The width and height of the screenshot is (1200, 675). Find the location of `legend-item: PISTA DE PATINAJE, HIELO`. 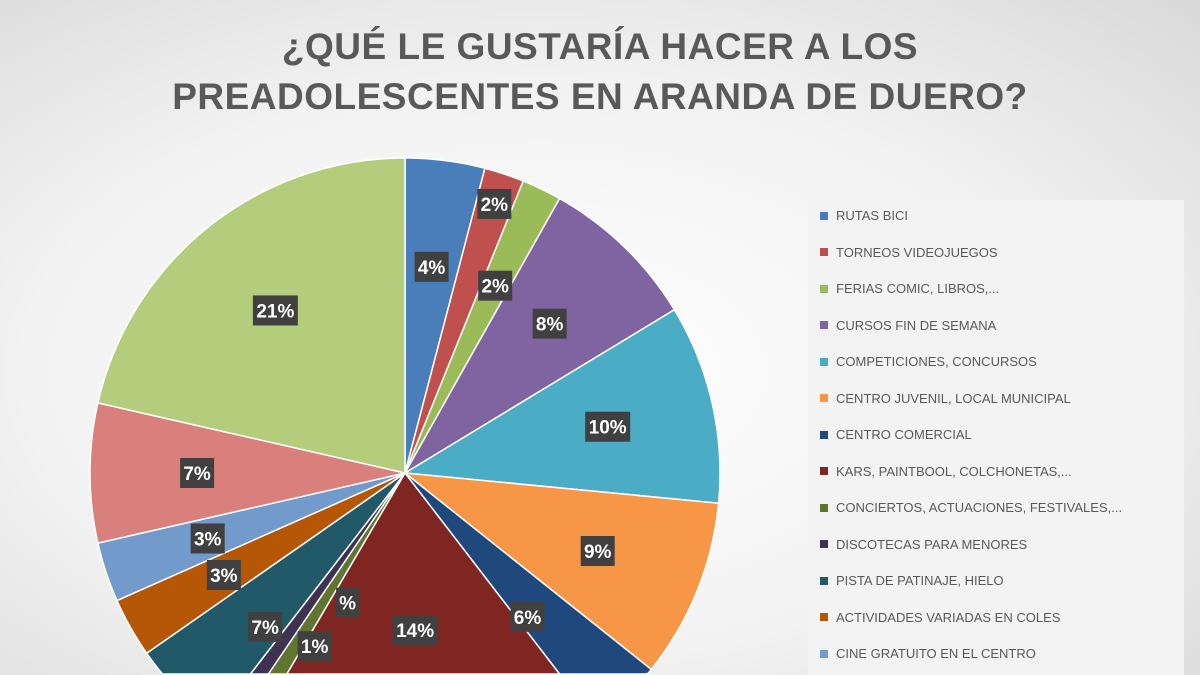

legend-item: PISTA DE PATINAJE, HIELO is located at coordinates (912, 580).